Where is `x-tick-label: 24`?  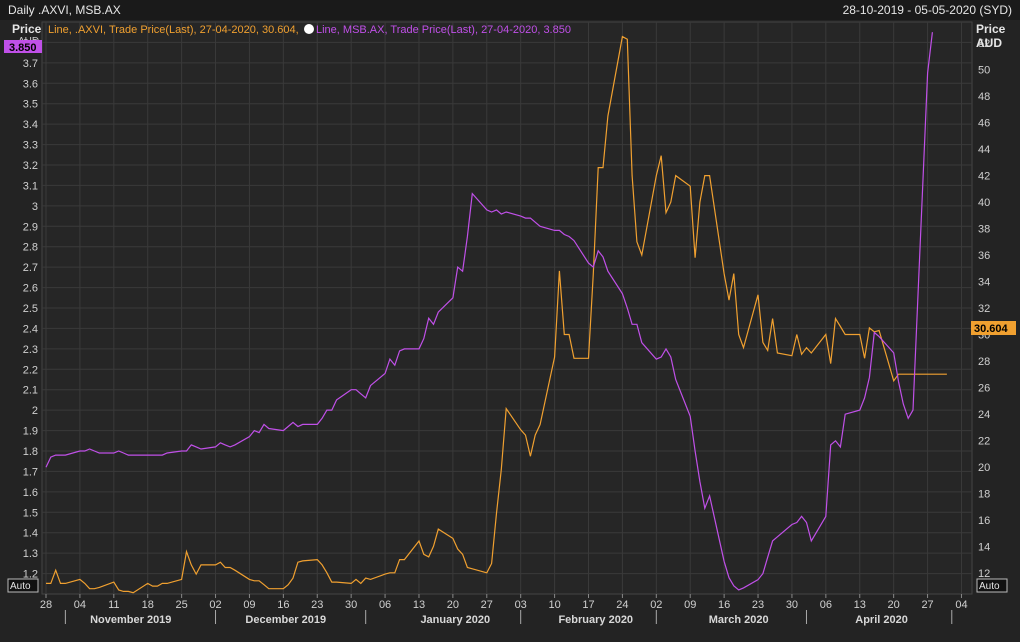 x-tick-label: 24 is located at coordinates (622, 605).